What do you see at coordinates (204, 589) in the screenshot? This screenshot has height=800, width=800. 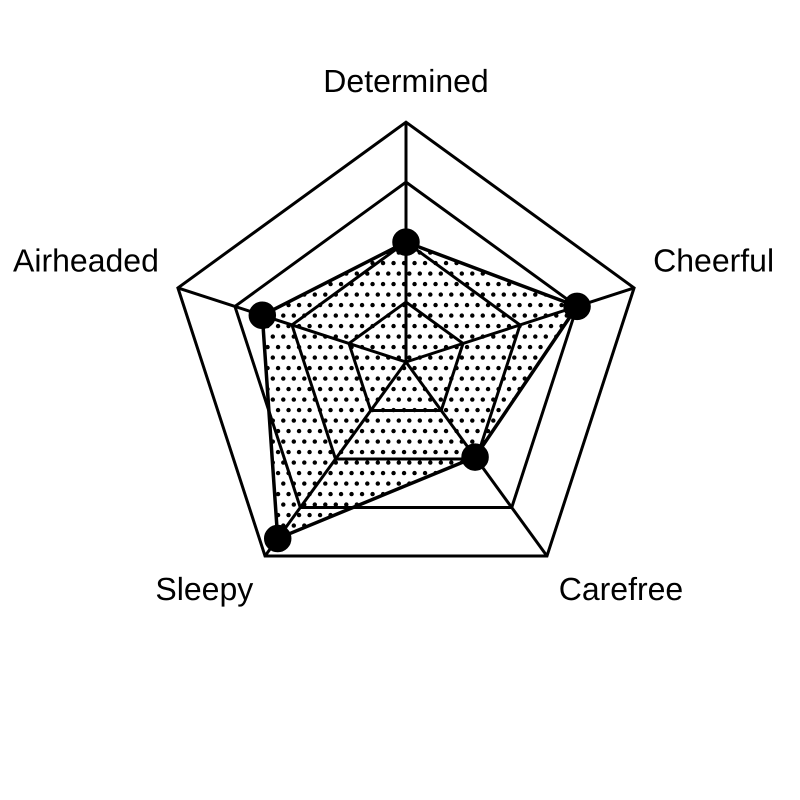 I see `spoke-label: Sleepy` at bounding box center [204, 589].